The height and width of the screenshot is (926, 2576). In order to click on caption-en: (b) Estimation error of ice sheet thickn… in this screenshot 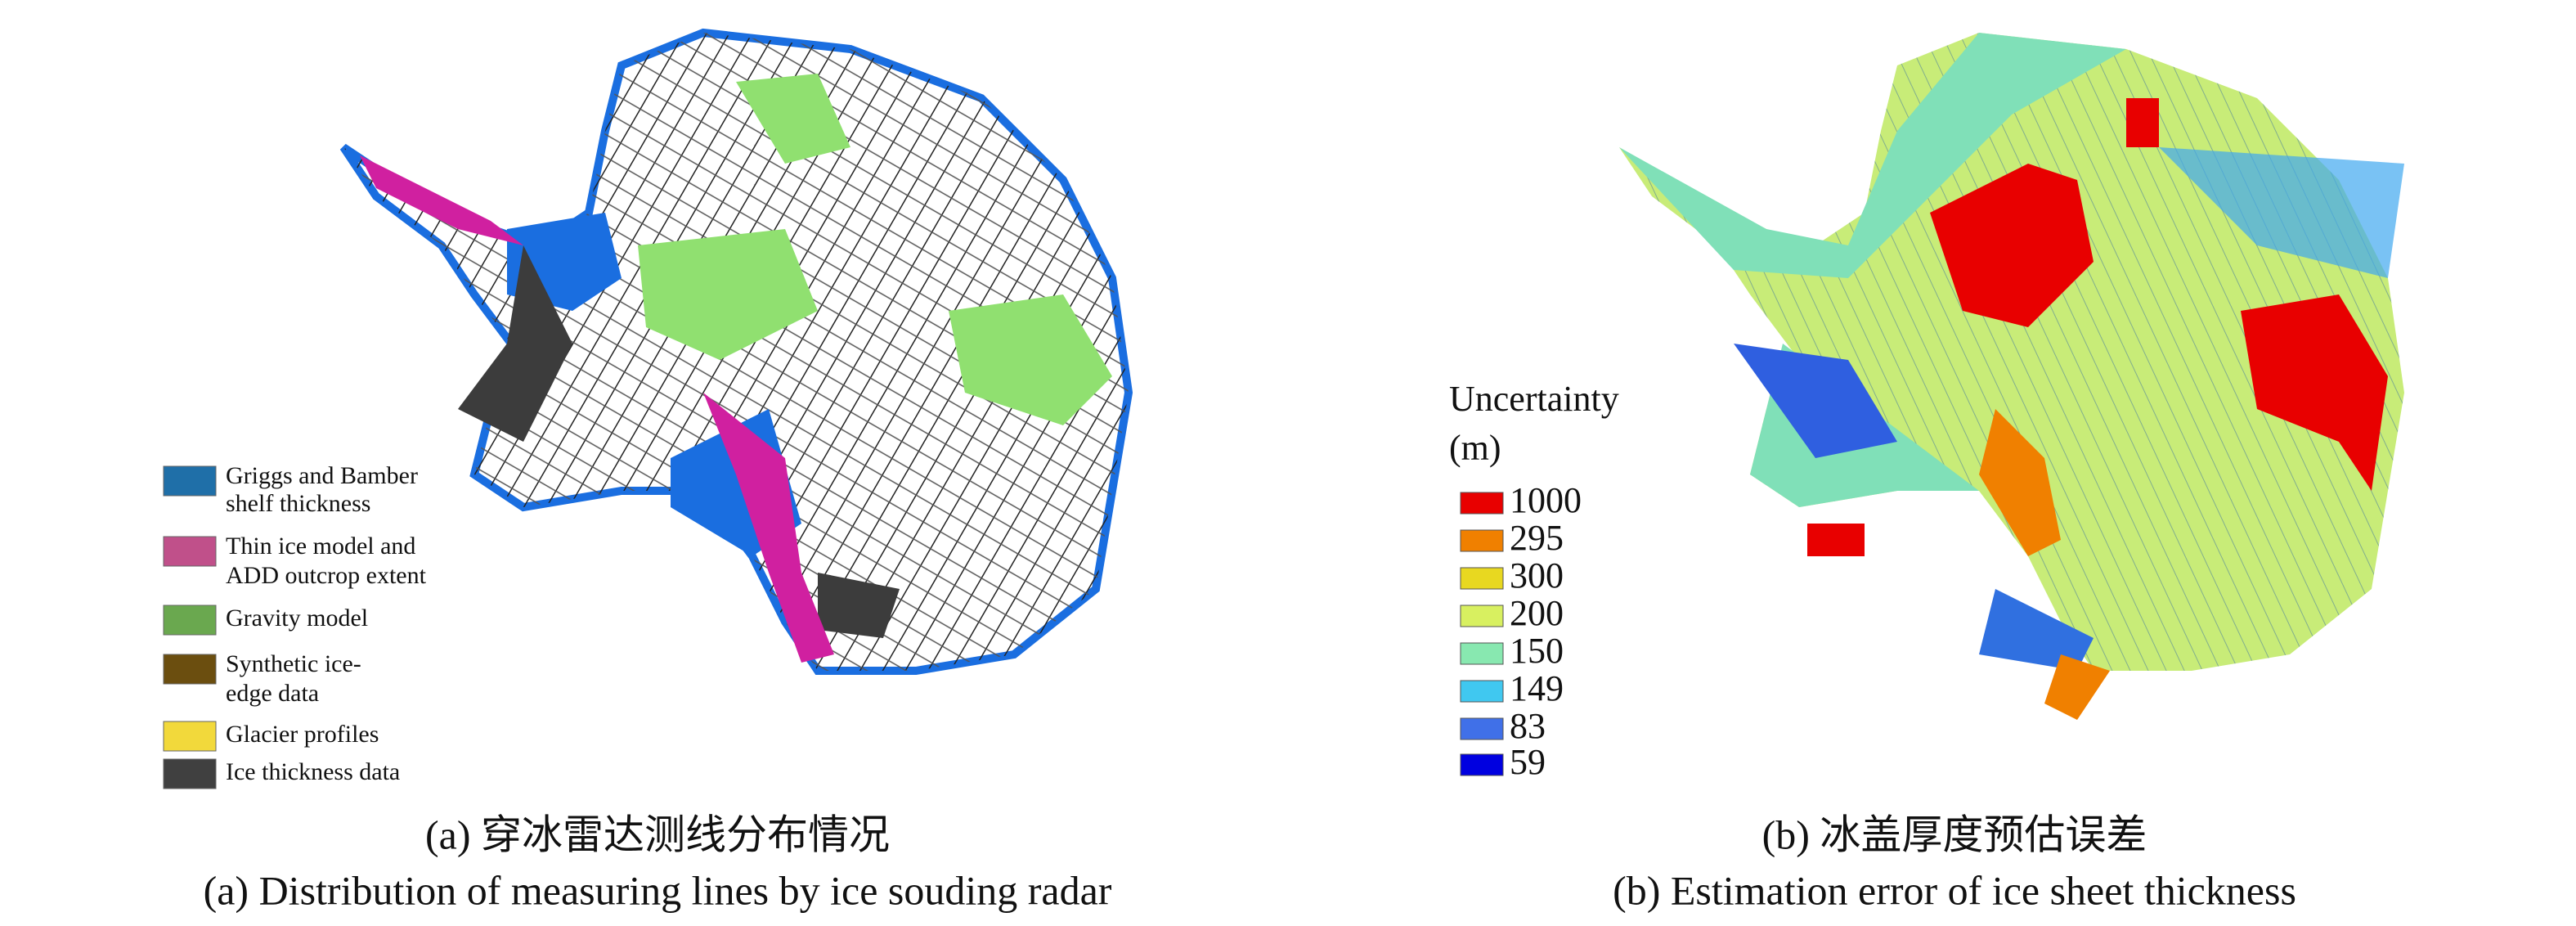, I will do `click(1954, 890)`.